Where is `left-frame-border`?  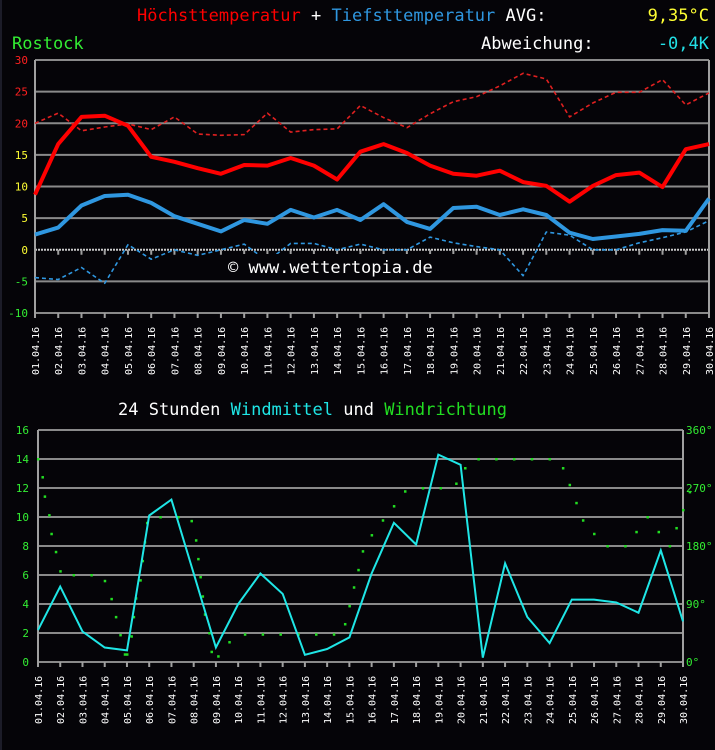
left-frame-border is located at coordinates (1, 375).